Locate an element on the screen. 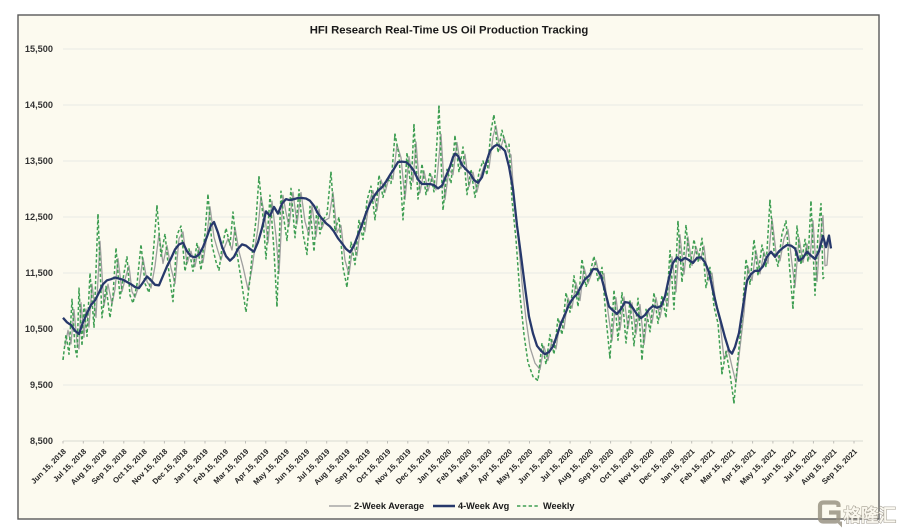  svg-text: Weekly is located at coordinates (559, 506).